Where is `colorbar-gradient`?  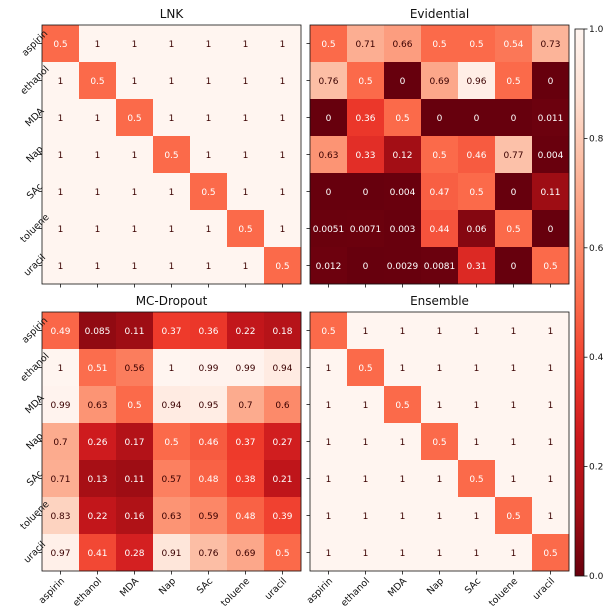 colorbar-gradient is located at coordinates (579, 302).